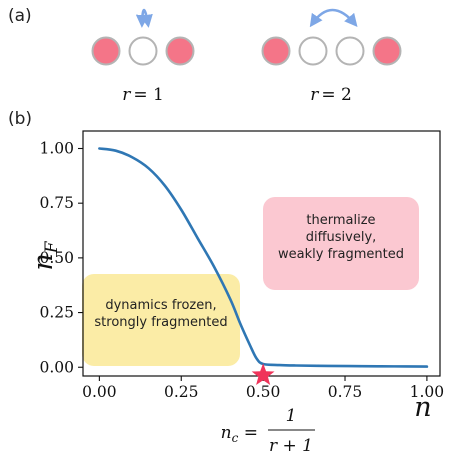  Describe the element at coordinates (160, 305) in the screenshot. I see `region-box-text: dynamics frozen,` at that location.